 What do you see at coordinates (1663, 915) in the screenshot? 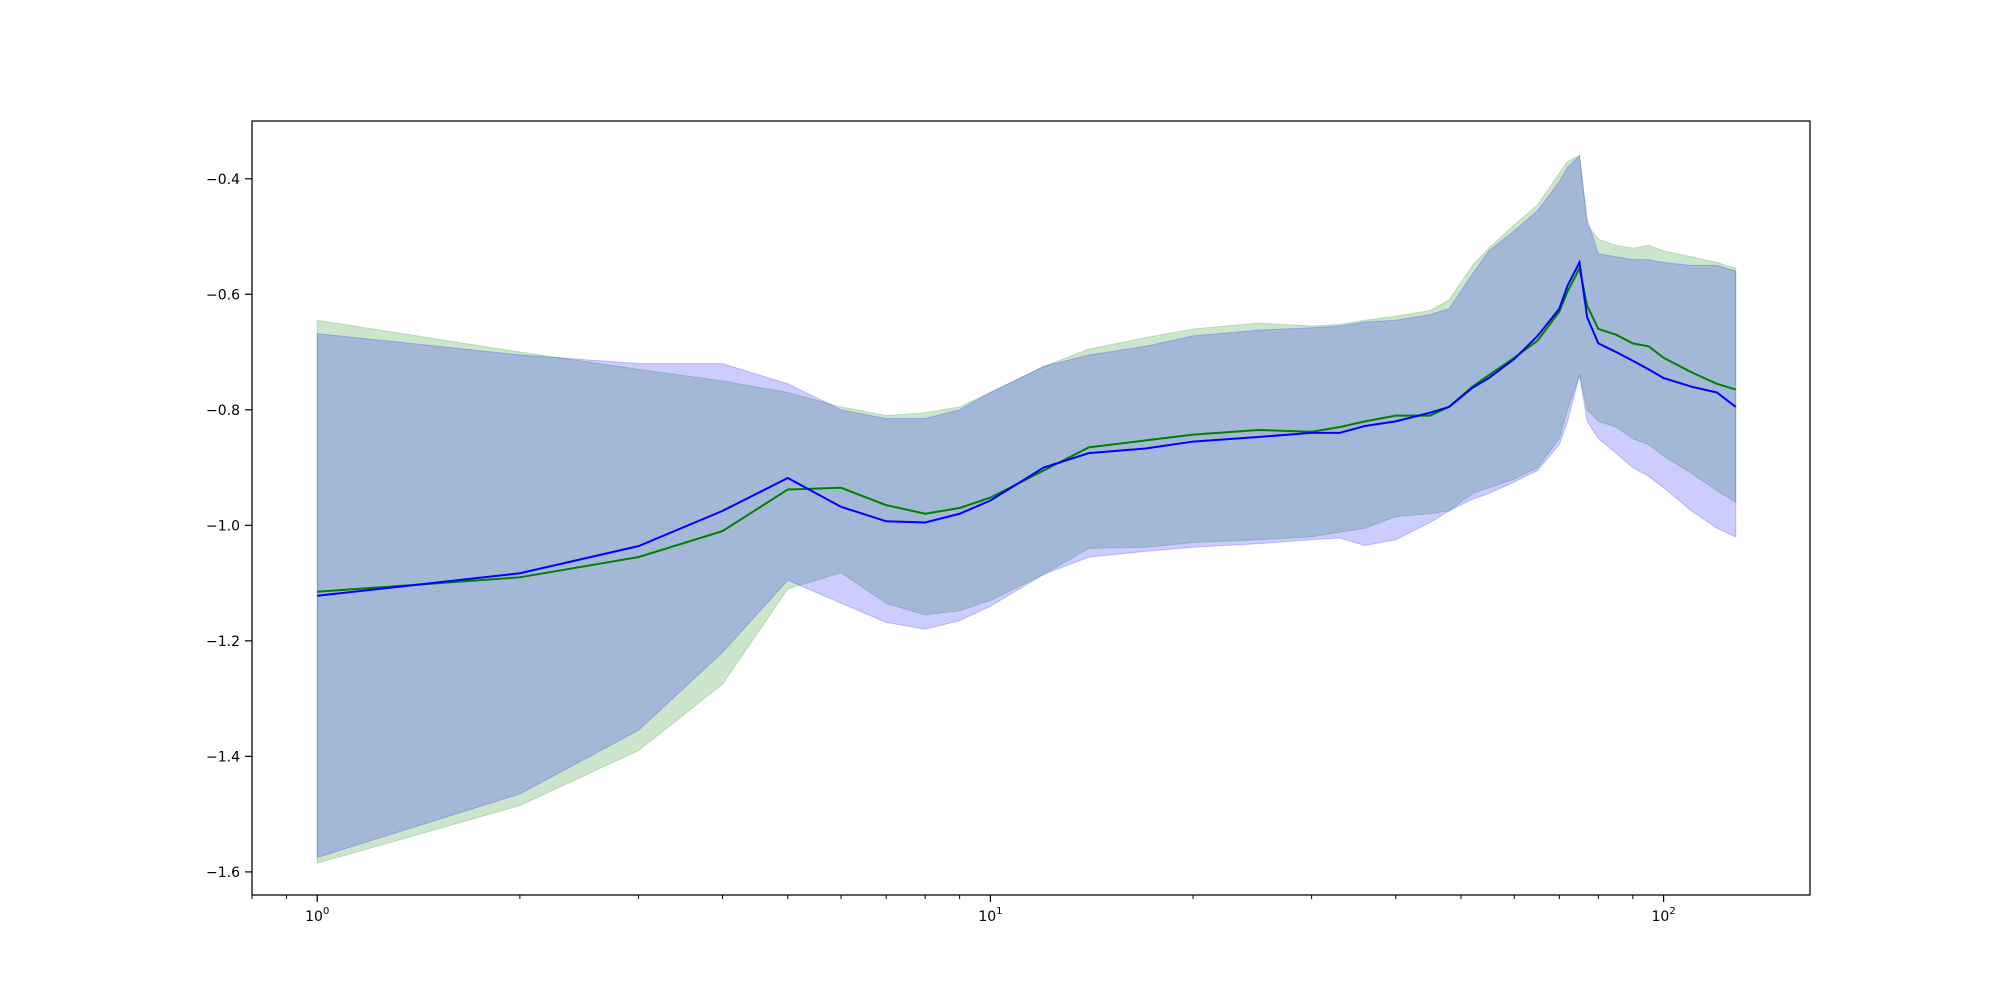
I see `x-tick-label: 10²` at bounding box center [1663, 915].